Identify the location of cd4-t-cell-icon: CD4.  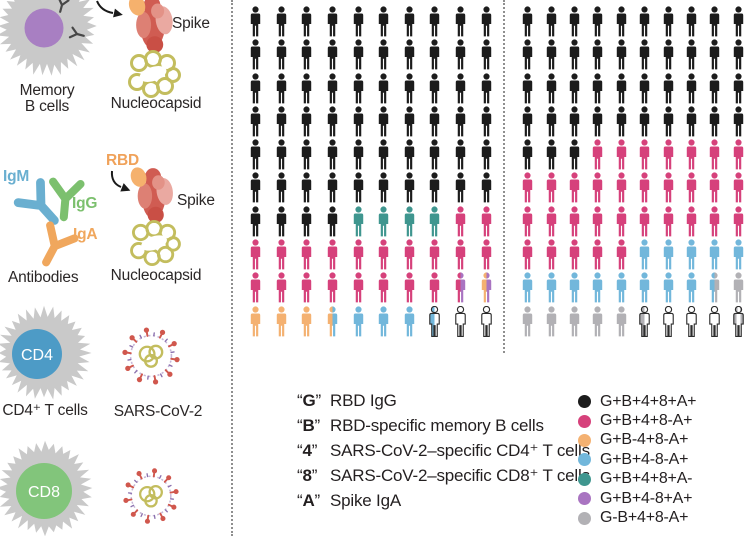
(46, 352).